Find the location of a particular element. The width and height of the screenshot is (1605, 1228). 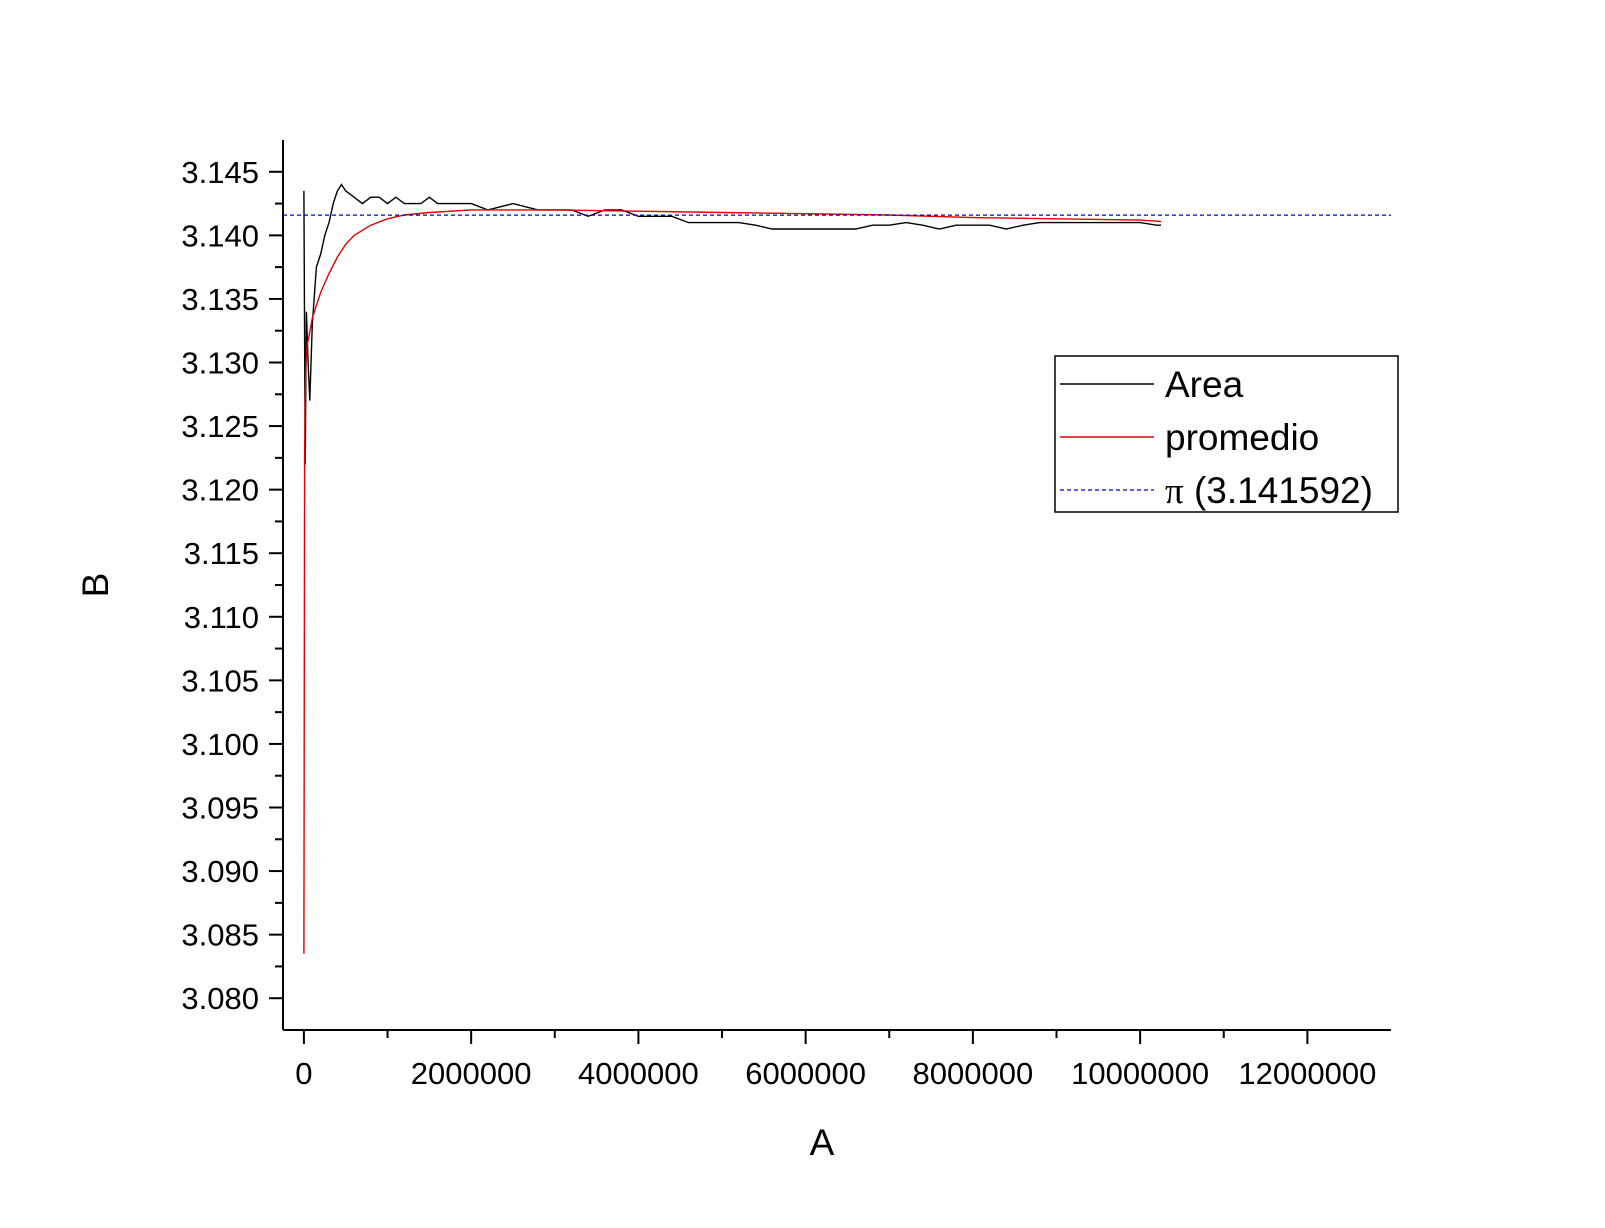

y-tick-label-11: 3.135 is located at coordinates (220, 299).